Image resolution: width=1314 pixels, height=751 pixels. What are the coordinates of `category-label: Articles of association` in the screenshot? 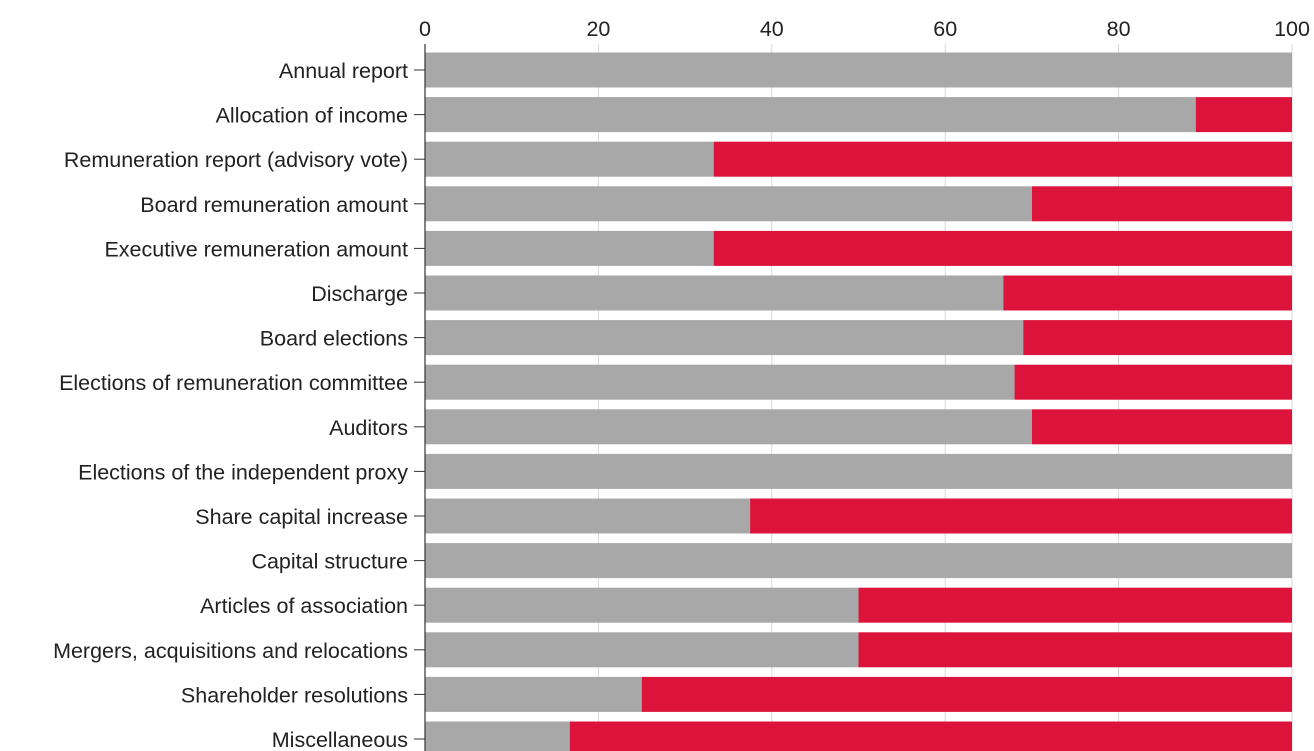 It's located at (304, 606).